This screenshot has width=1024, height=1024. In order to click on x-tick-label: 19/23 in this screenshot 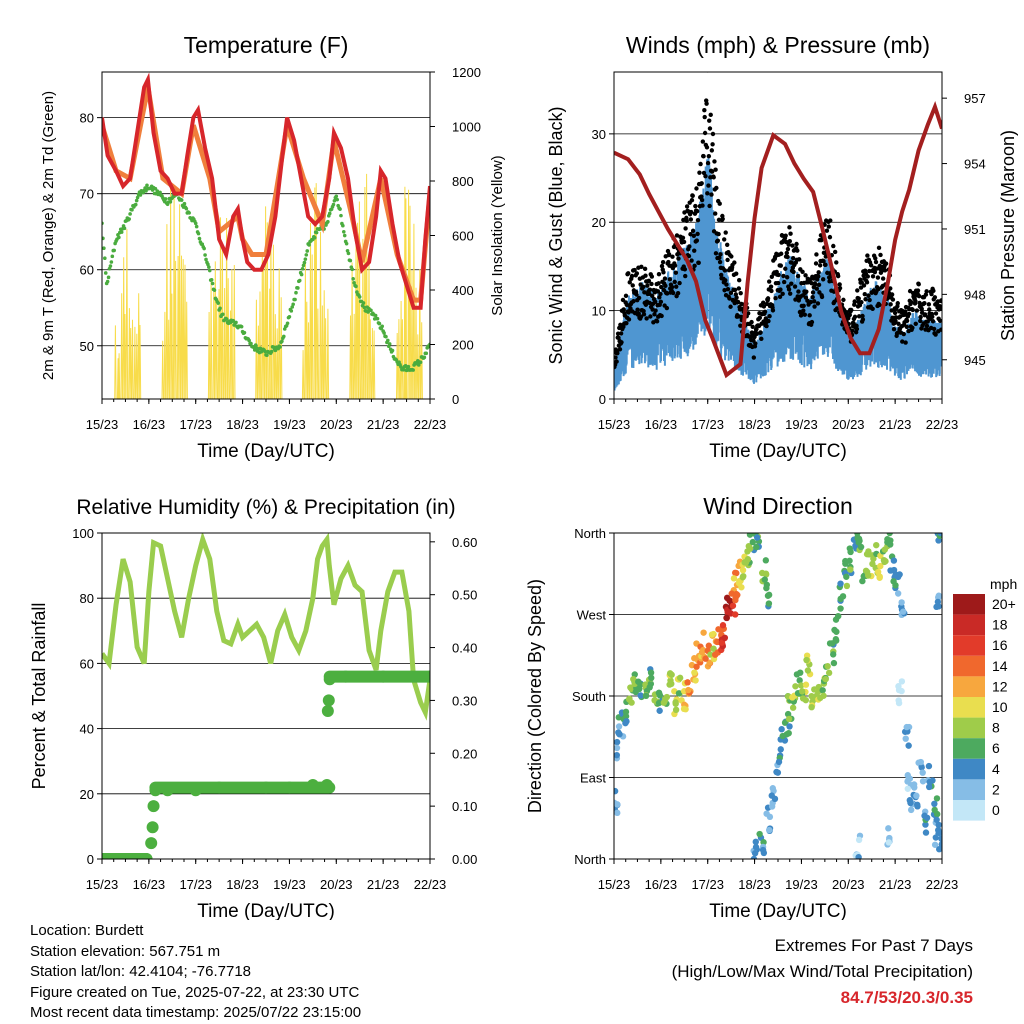, I will do `click(289, 884)`.